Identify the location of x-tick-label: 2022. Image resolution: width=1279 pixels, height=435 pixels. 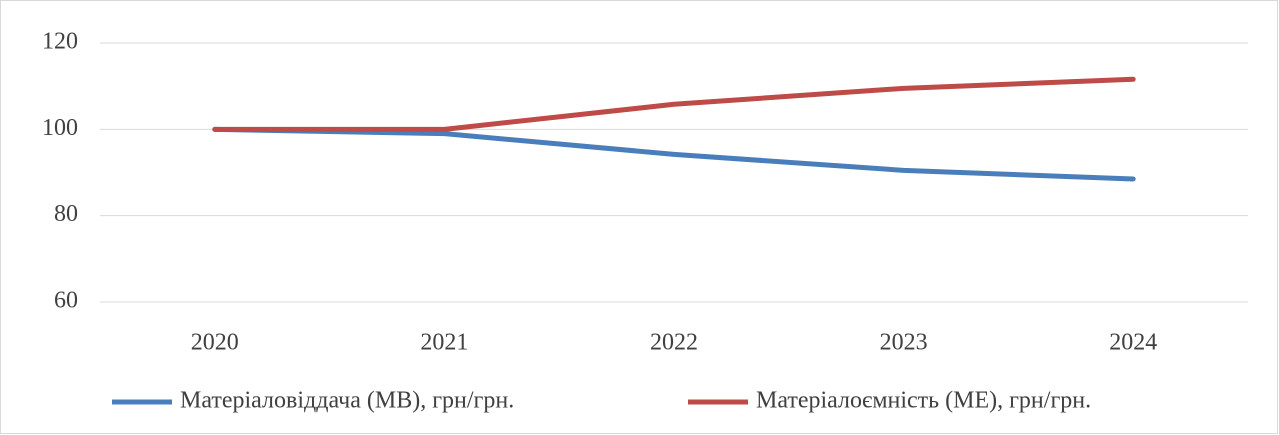
(674, 343).